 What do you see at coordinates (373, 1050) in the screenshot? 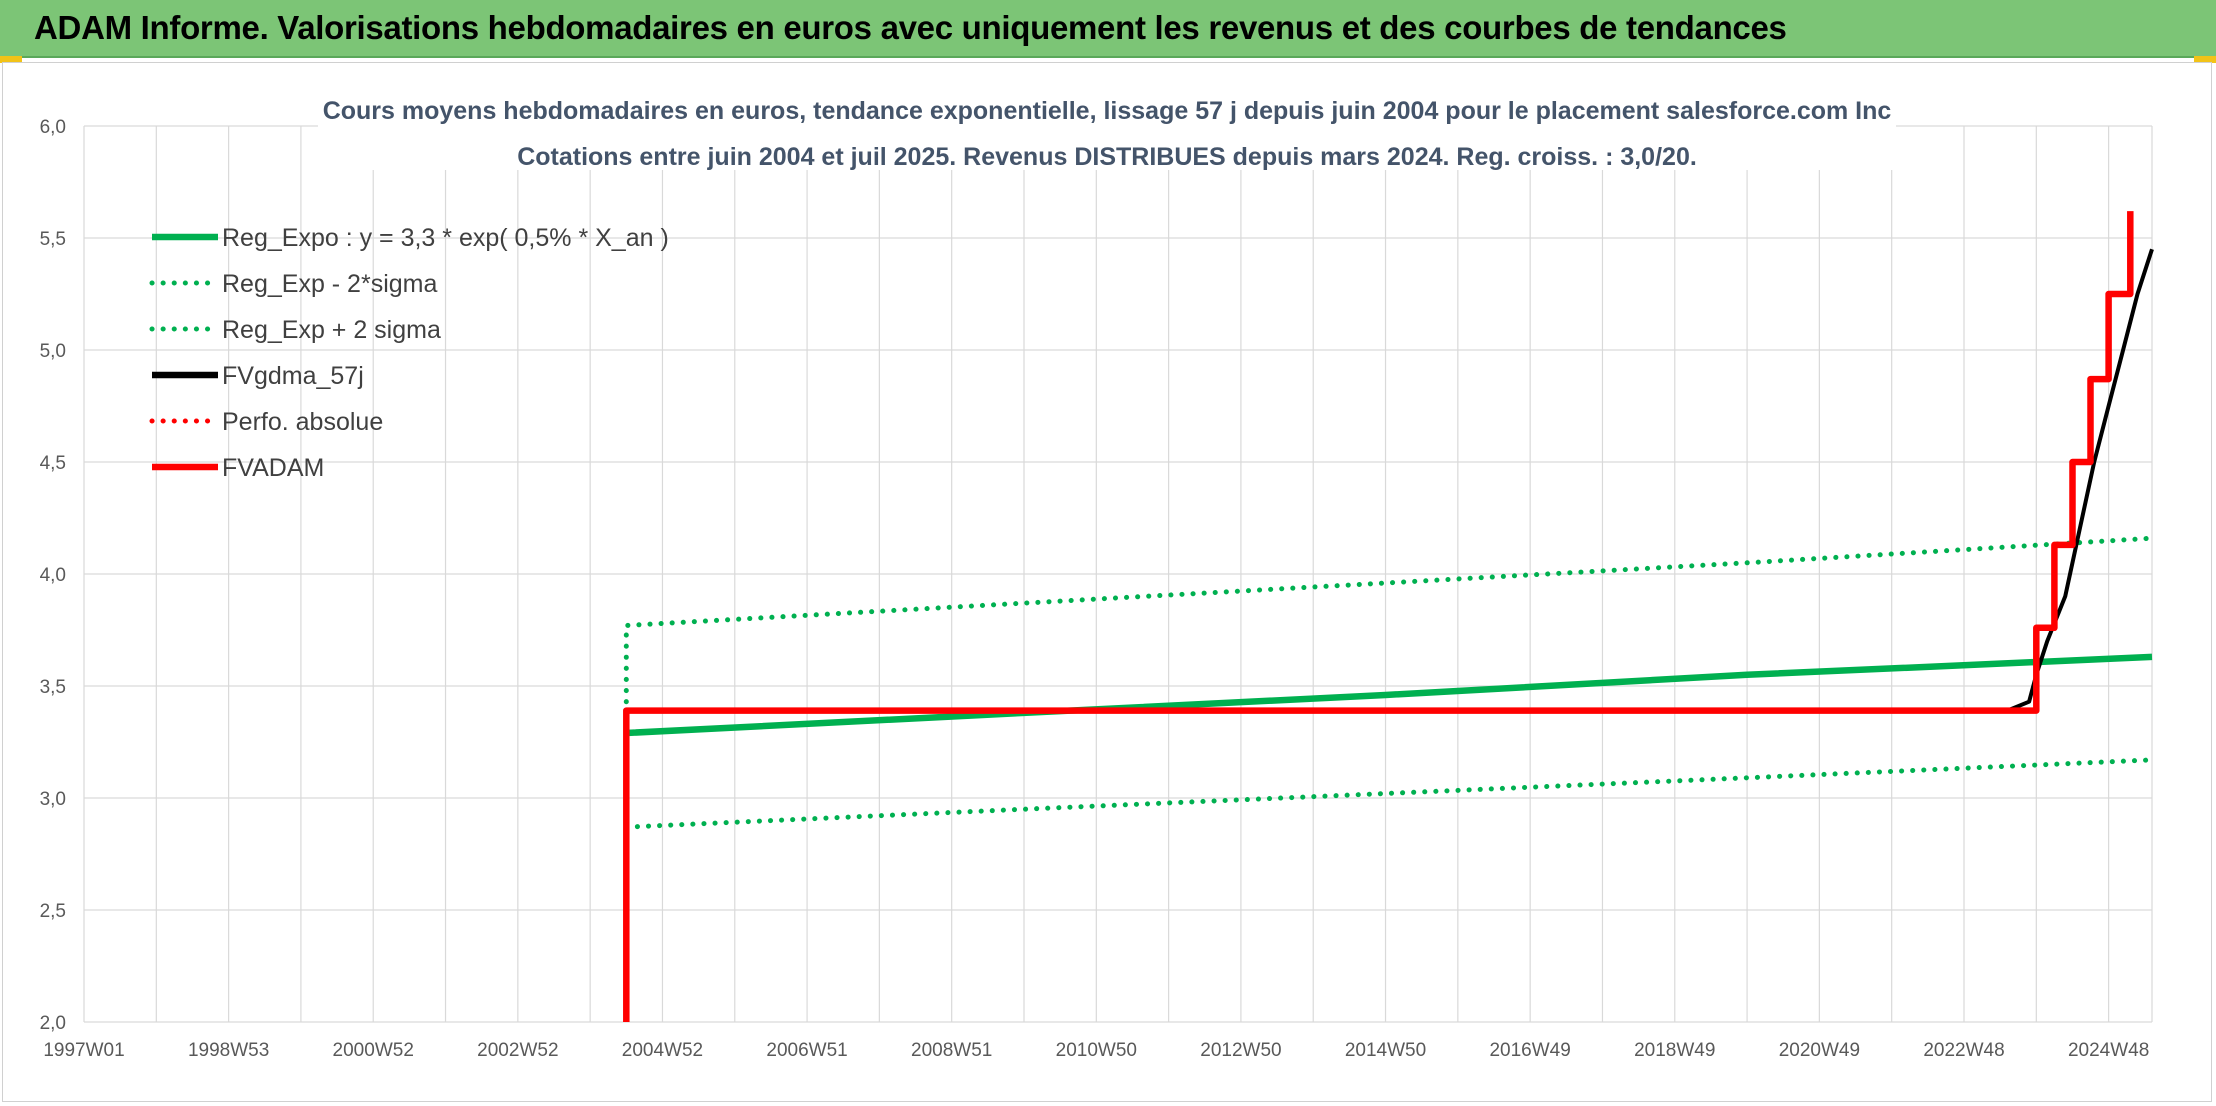
I see `x-tick-label: 2000W52` at bounding box center [373, 1050].